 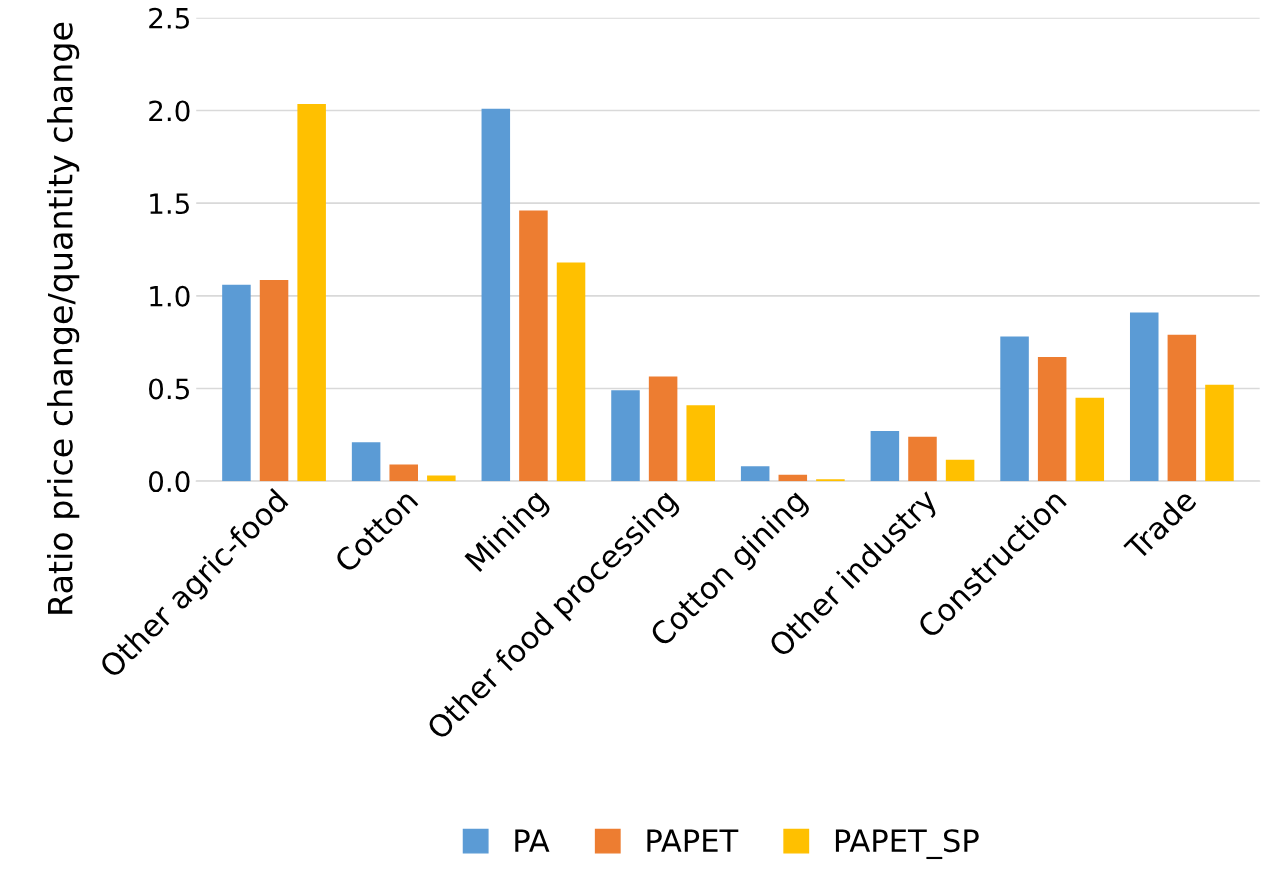 What do you see at coordinates (170, 296) in the screenshot?
I see `y-tick-label: 1.0` at bounding box center [170, 296].